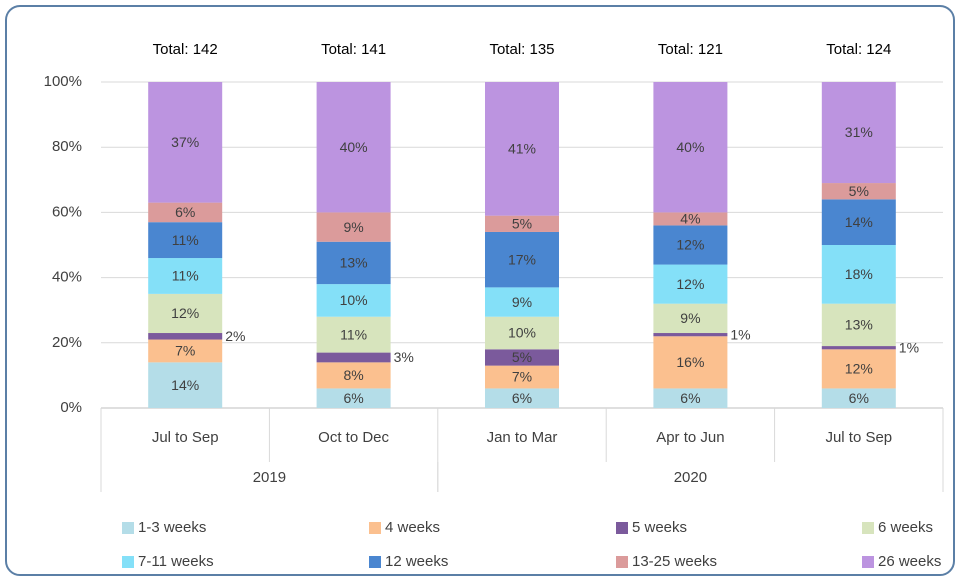 Image resolution: width=960 pixels, height=586 pixels. Describe the element at coordinates (521, 49) in the screenshot. I see `total-annotation: Total: 135` at that location.